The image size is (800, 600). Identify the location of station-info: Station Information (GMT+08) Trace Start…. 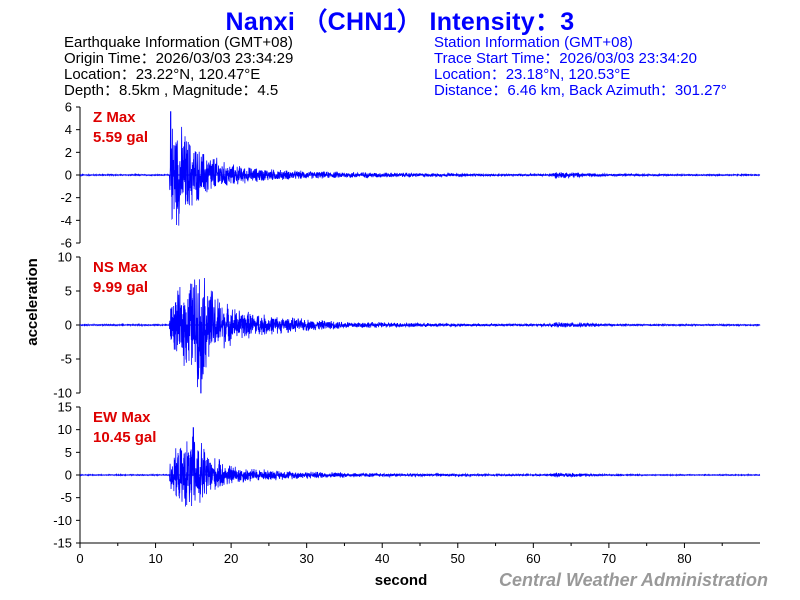
(580, 67).